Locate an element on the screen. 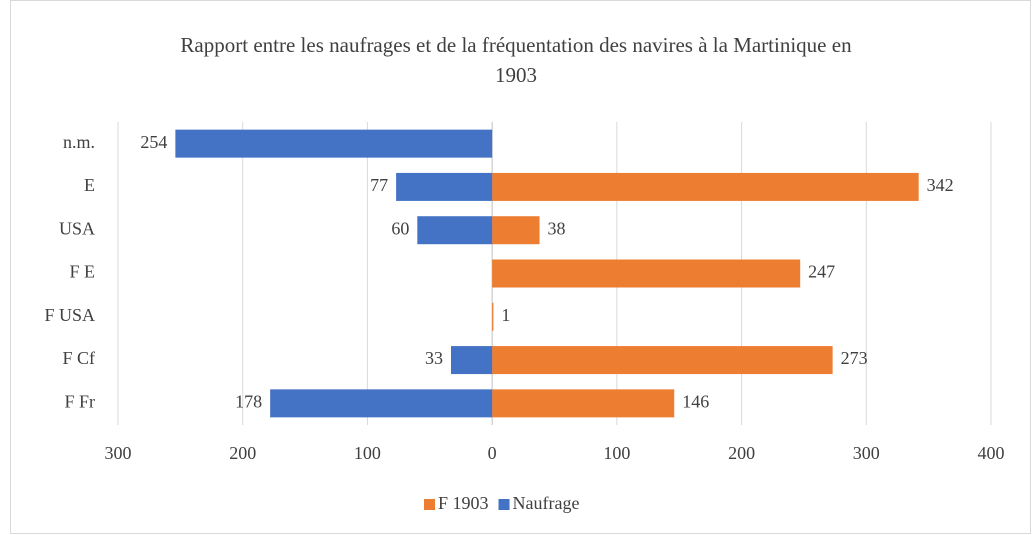 The height and width of the screenshot is (535, 1032). y-tick-label: n.m. is located at coordinates (79, 142).